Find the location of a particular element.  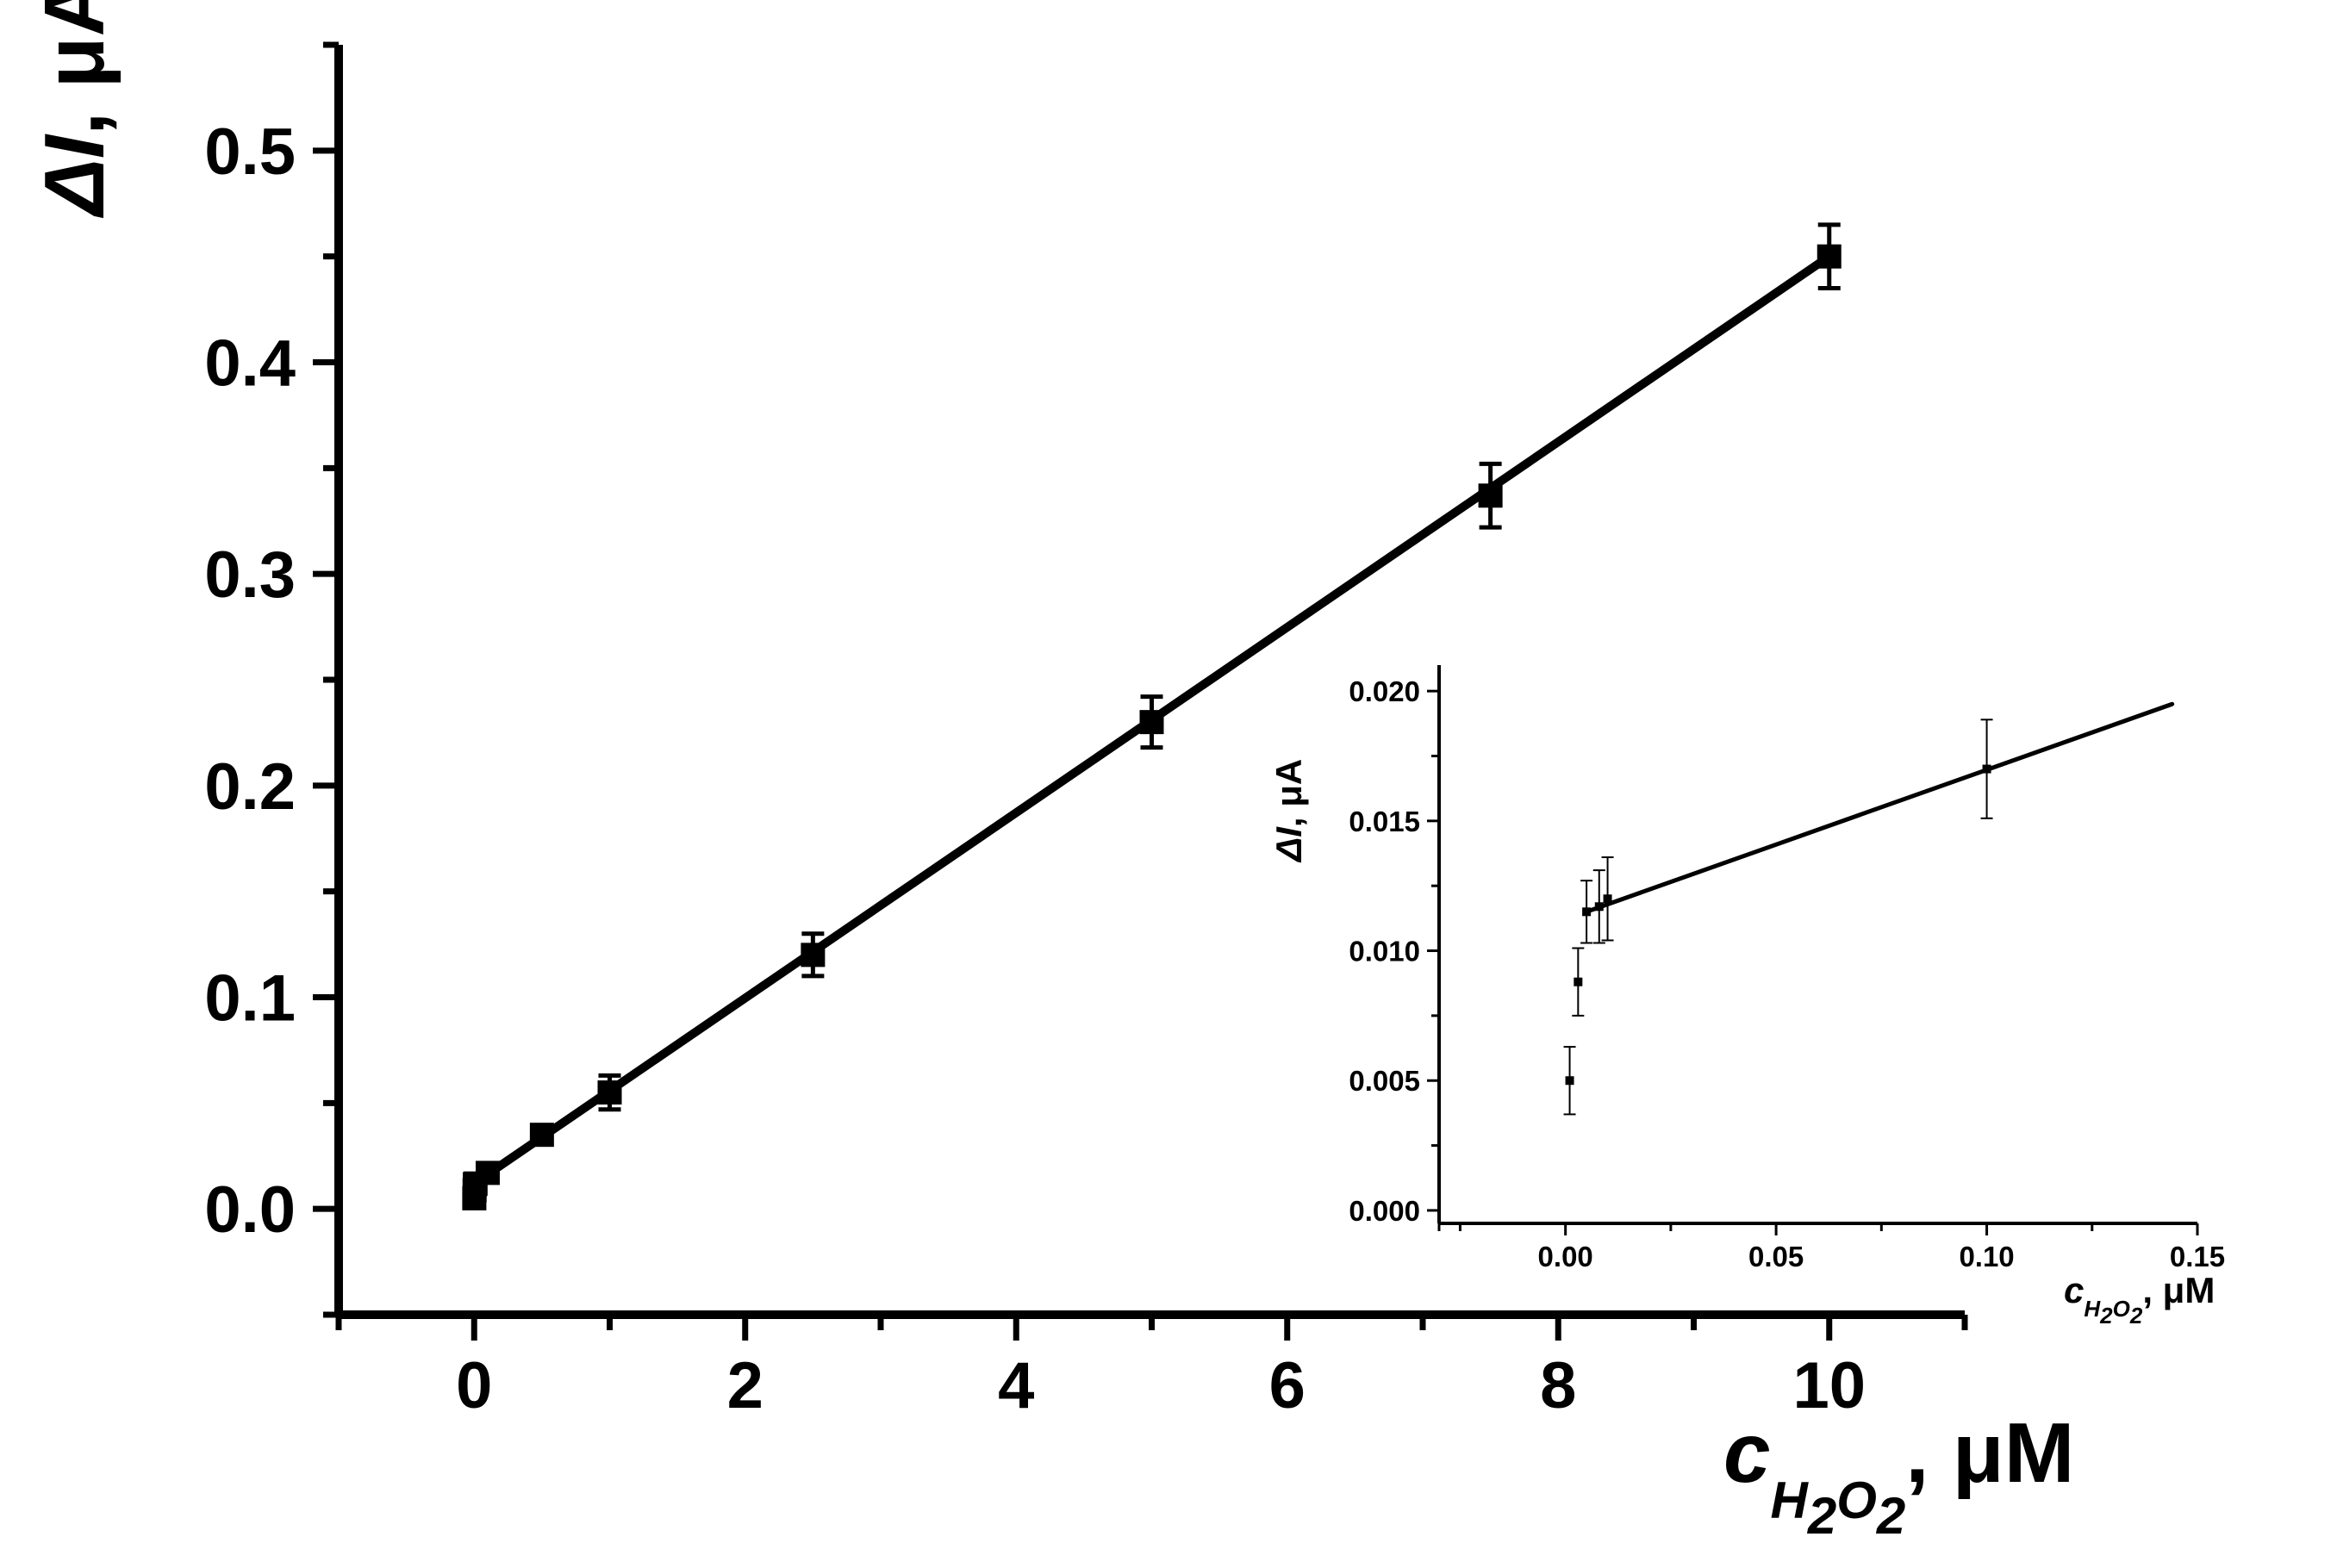

inset-fit-line-group is located at coordinates (1879, 808).